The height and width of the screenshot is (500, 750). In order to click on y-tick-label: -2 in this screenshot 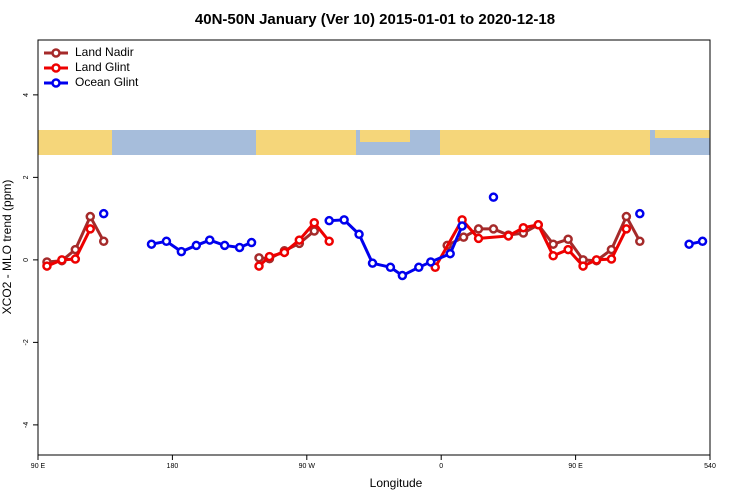, I will do `click(26, 342)`.